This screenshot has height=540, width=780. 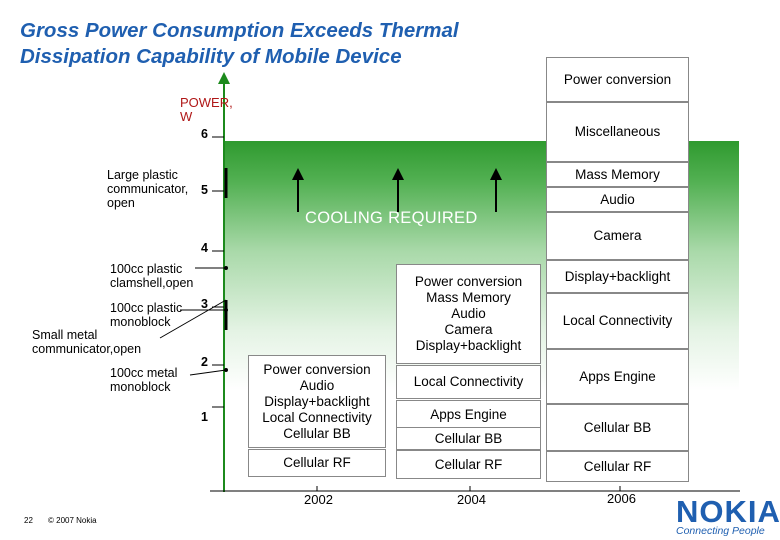 What do you see at coordinates (239, 30) in the screenshot?
I see `title-line-1: Gross Power Consumption Exceeds Thermal` at bounding box center [239, 30].